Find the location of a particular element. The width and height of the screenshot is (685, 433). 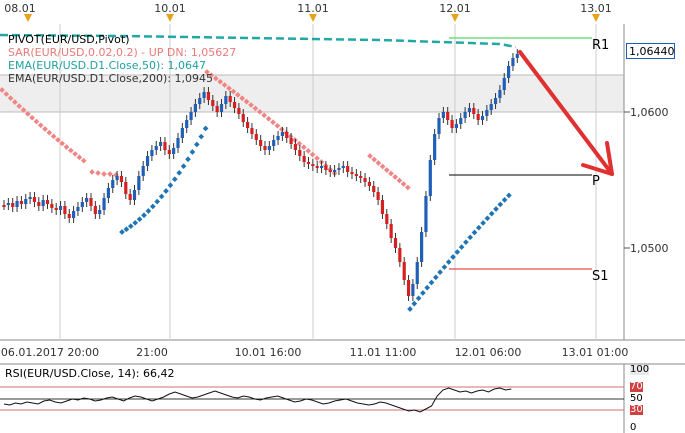

legend-ema50: EMA(EUR/USD.D1.Close,50): 1,0647 is located at coordinates (107, 65).